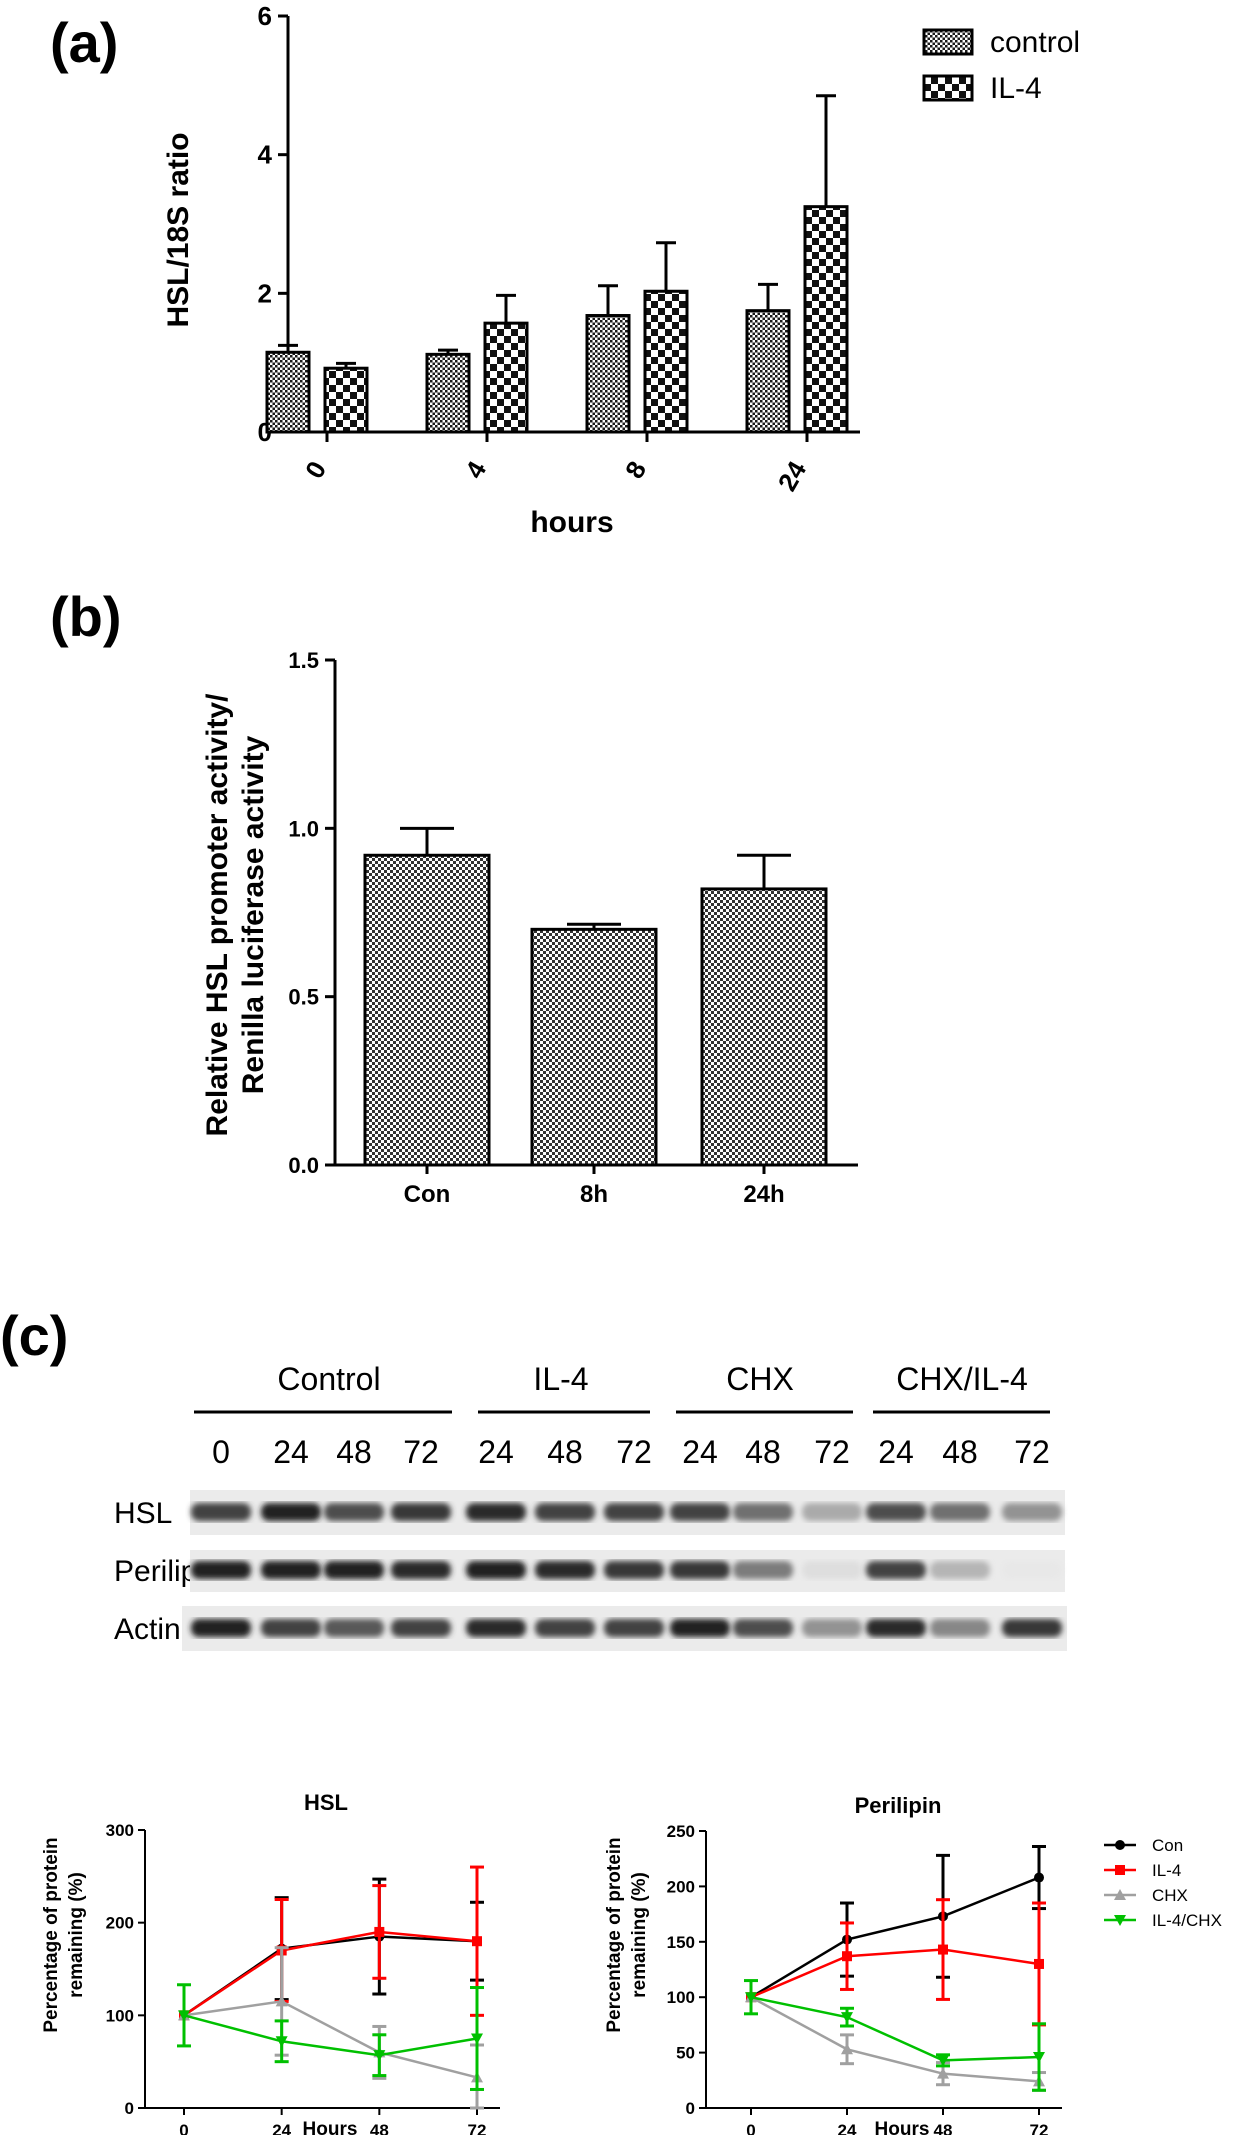  I want to click on chart-hsl-xlabel: Hours, so click(330, 2127).